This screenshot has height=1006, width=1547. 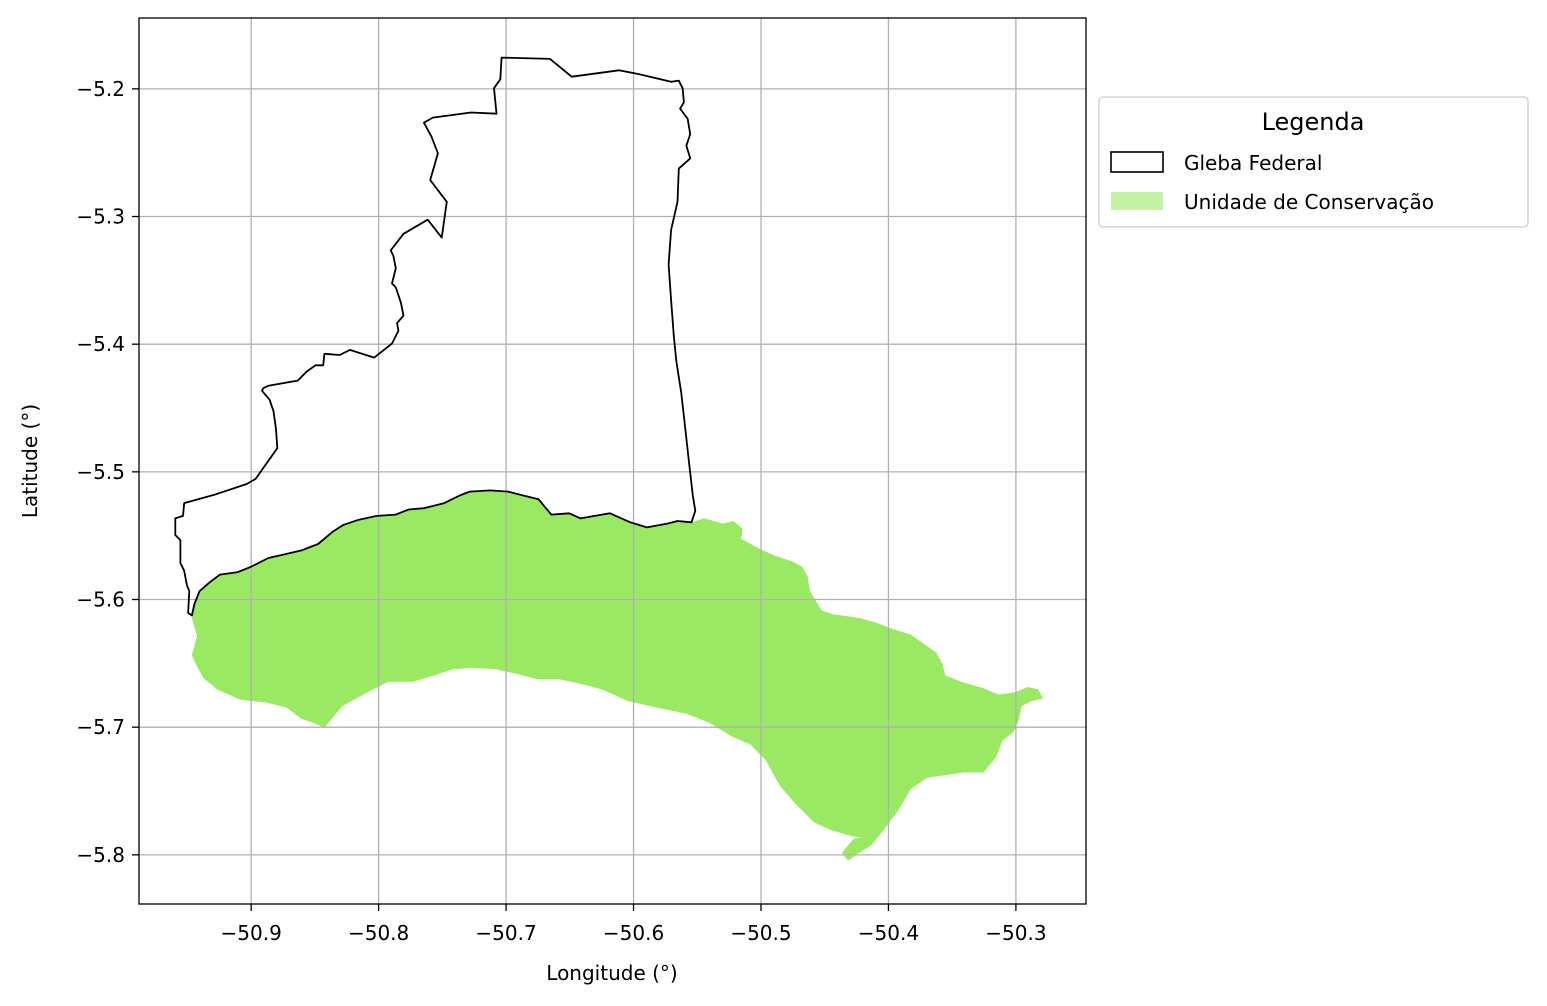 What do you see at coordinates (760, 933) in the screenshot?
I see `x-tick-label: −50.5` at bounding box center [760, 933].